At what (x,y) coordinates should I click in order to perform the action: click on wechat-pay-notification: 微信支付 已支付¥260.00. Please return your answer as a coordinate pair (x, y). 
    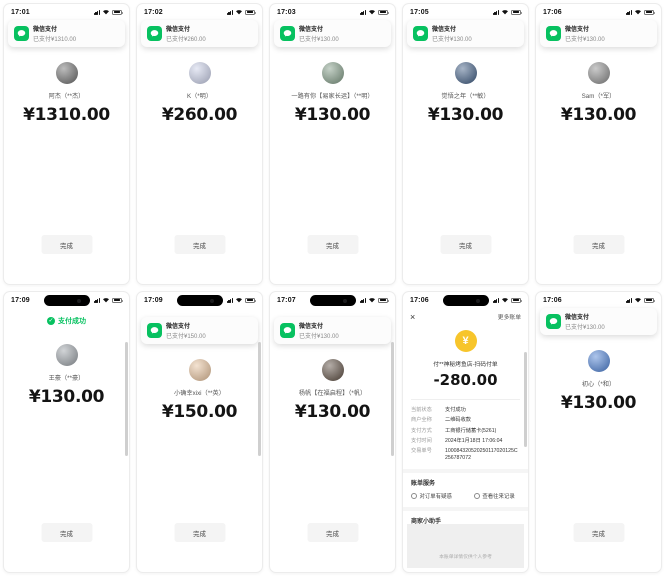
    Looking at the image, I should click on (199, 33).